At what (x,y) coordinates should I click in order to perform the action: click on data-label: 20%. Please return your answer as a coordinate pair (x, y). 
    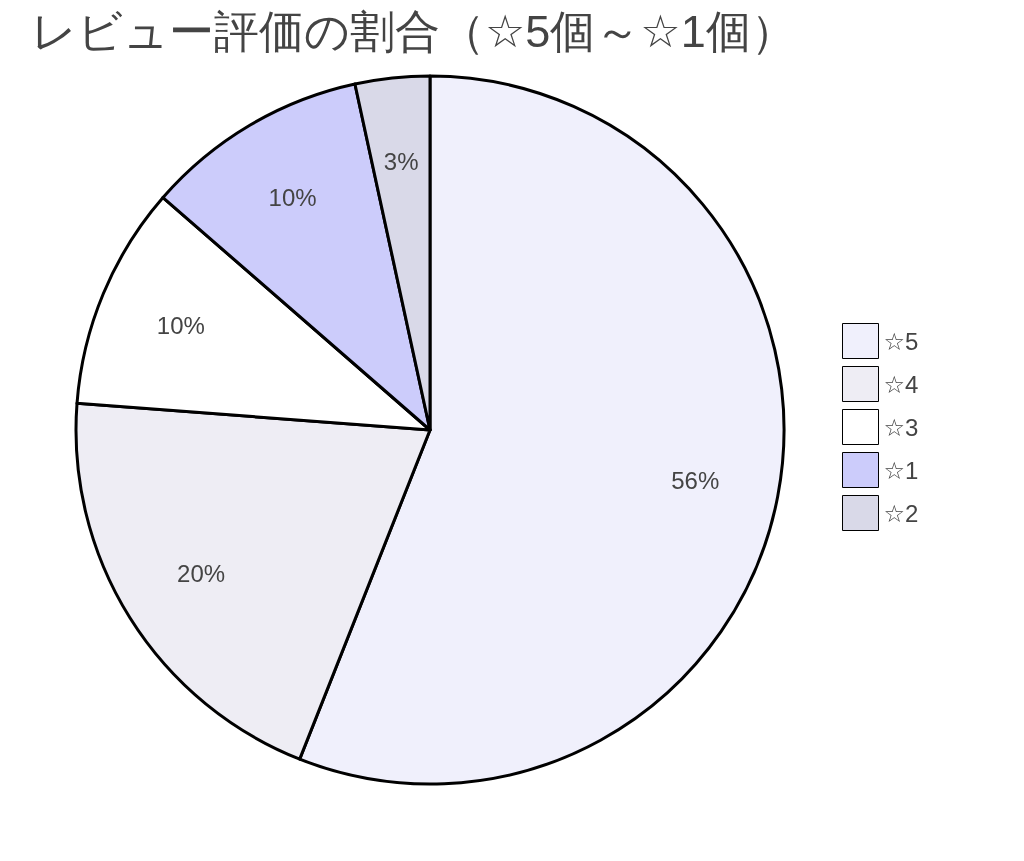
    Looking at the image, I should click on (201, 573).